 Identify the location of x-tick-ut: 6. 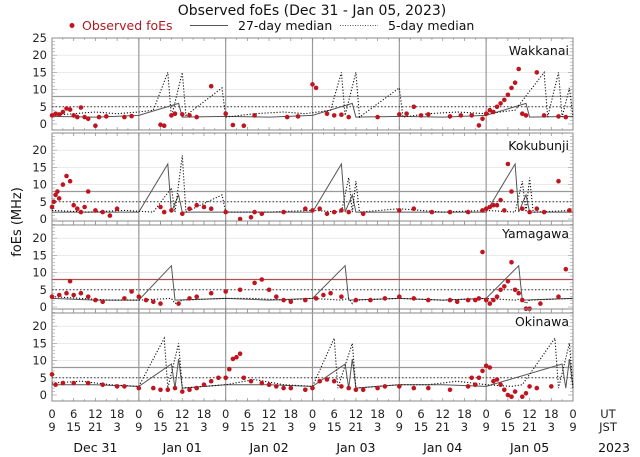
(507, 414).